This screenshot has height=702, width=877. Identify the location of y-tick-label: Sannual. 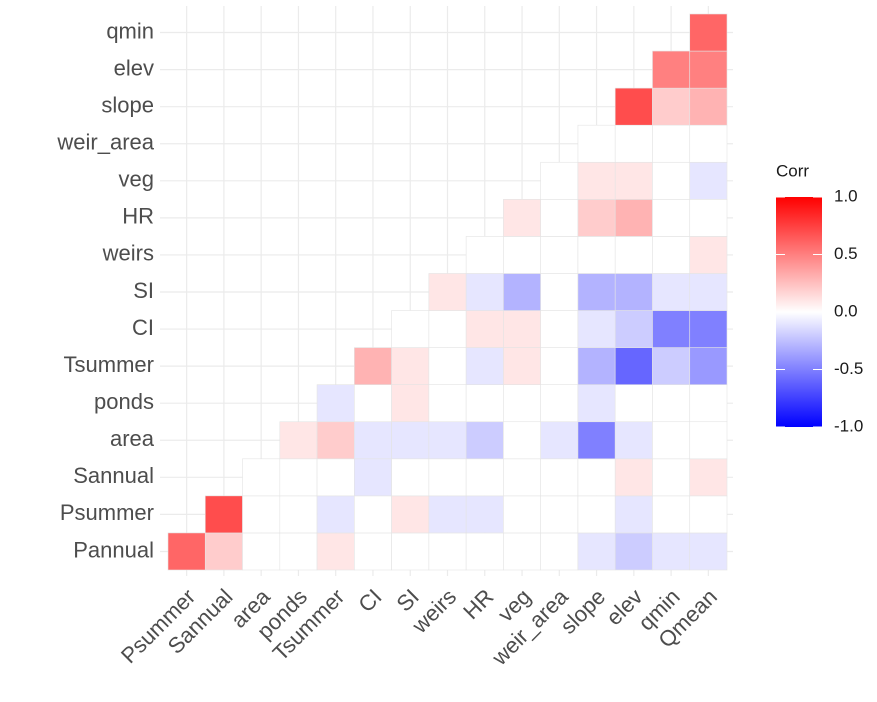
(113, 475).